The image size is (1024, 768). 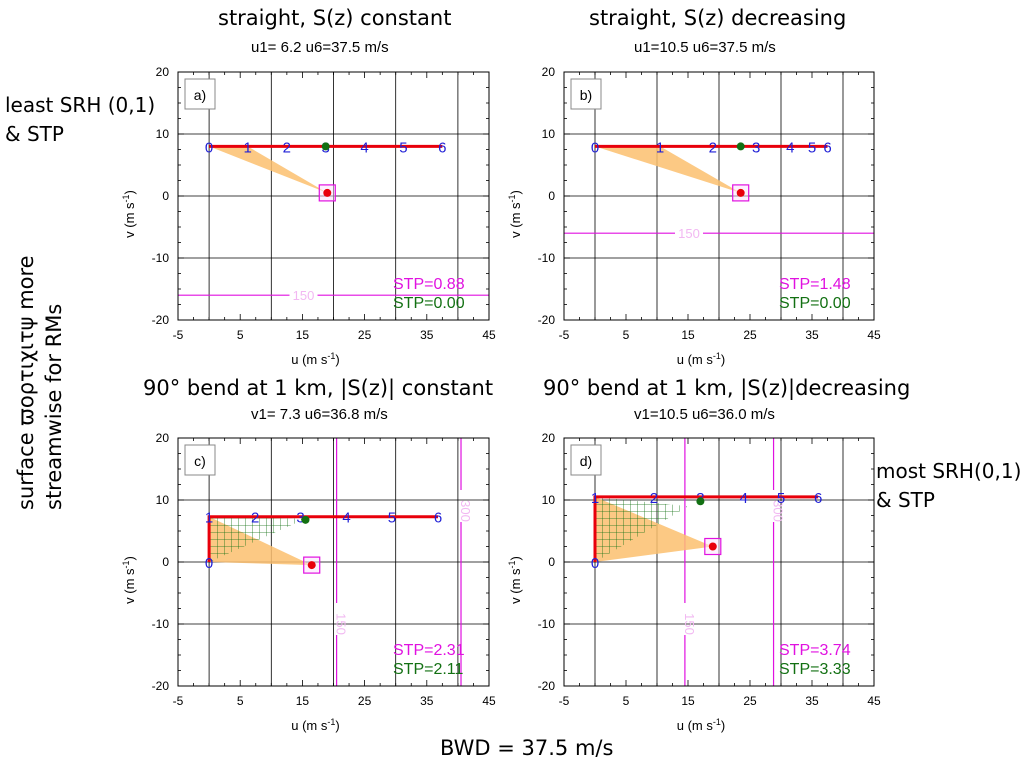 What do you see at coordinates (527, 748) in the screenshot?
I see `footer-bwd: BWD = 37.5 m/s` at bounding box center [527, 748].